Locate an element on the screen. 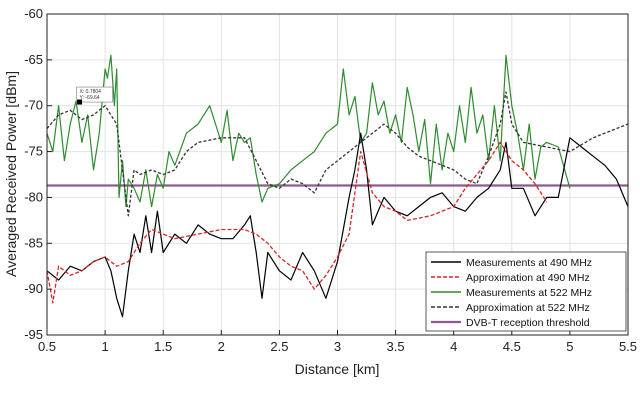  datatip-text: X: 0.7804 is located at coordinates (91, 92).